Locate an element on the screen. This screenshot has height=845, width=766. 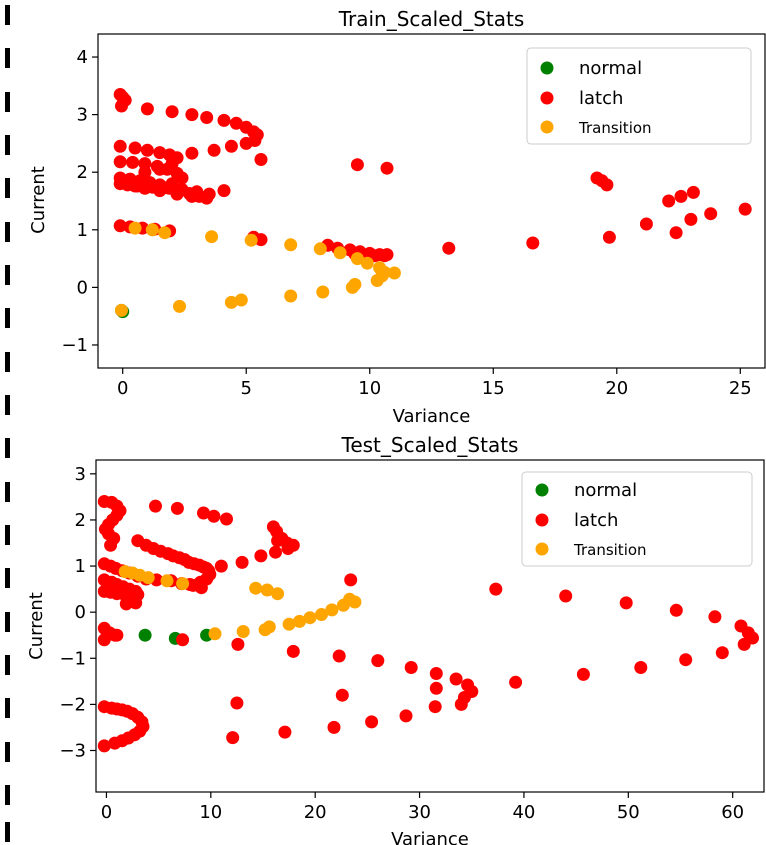
x-tick-label: 5 is located at coordinates (245, 388).